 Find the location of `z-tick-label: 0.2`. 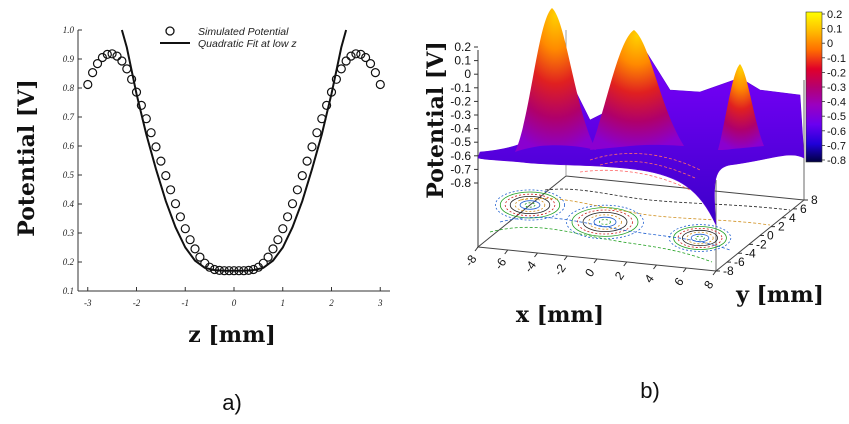

z-tick-label: 0.2 is located at coordinates (462, 47).